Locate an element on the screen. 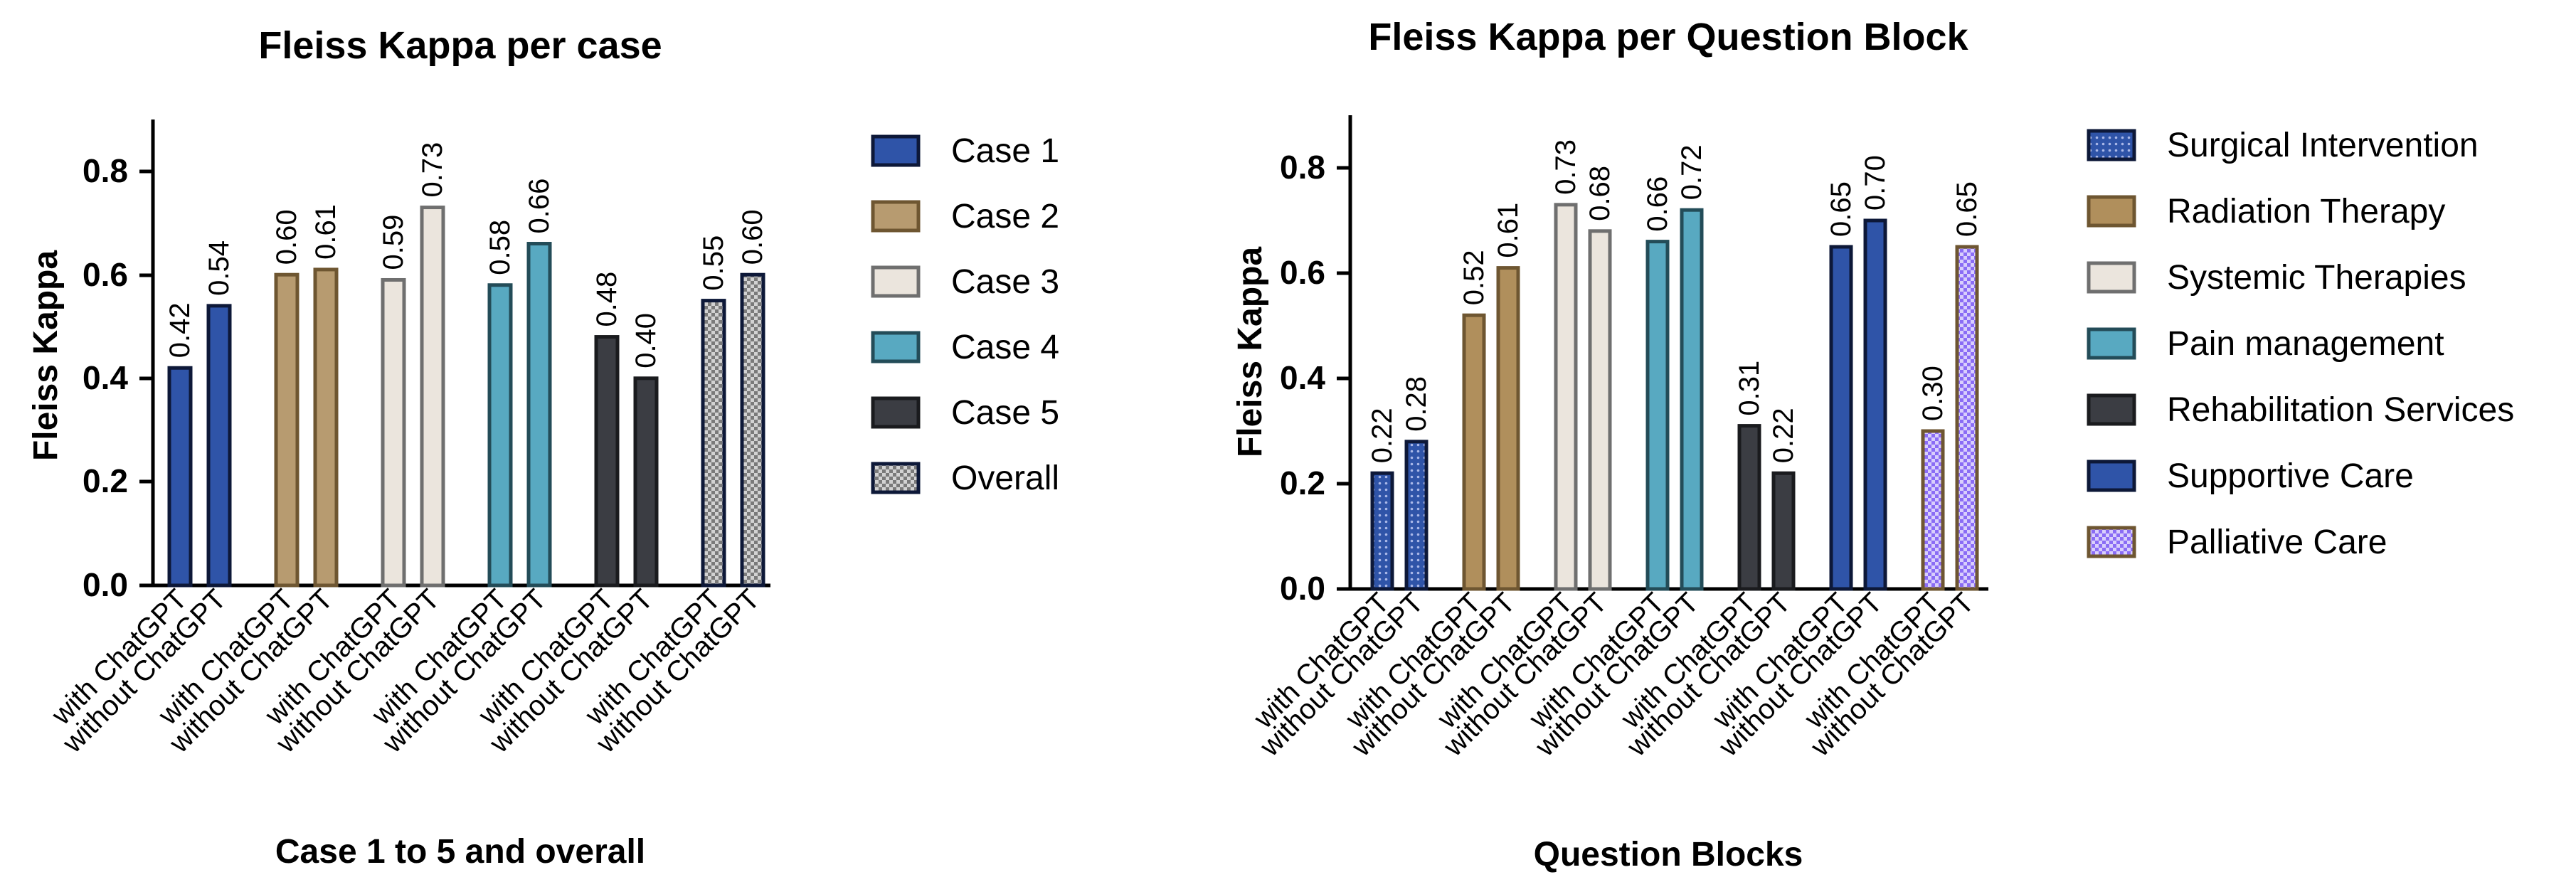  chart-1-y-ticks: 0.0 0.2 0.4 0.6 0.8 is located at coordinates (118, 377).